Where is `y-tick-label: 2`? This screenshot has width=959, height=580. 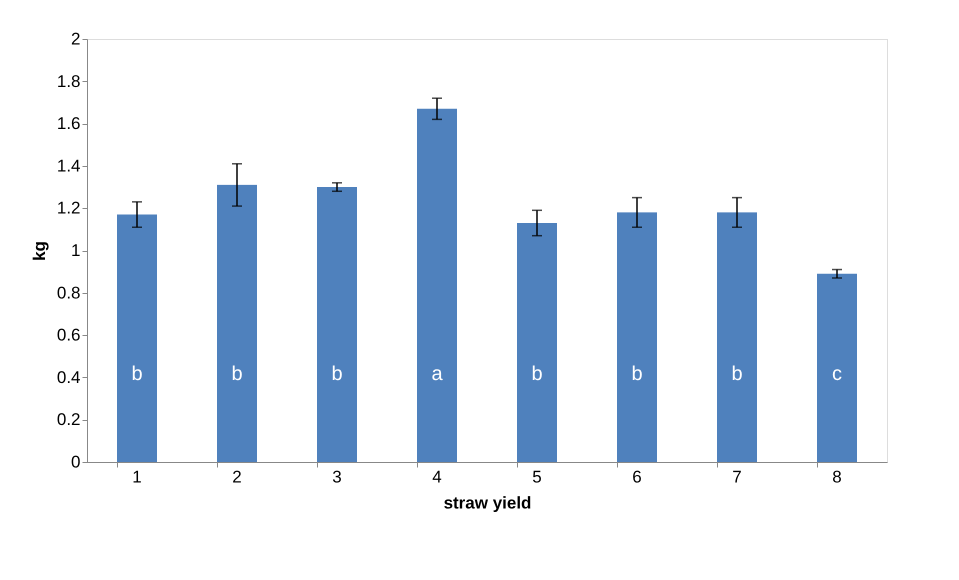 y-tick-label: 2 is located at coordinates (75, 39).